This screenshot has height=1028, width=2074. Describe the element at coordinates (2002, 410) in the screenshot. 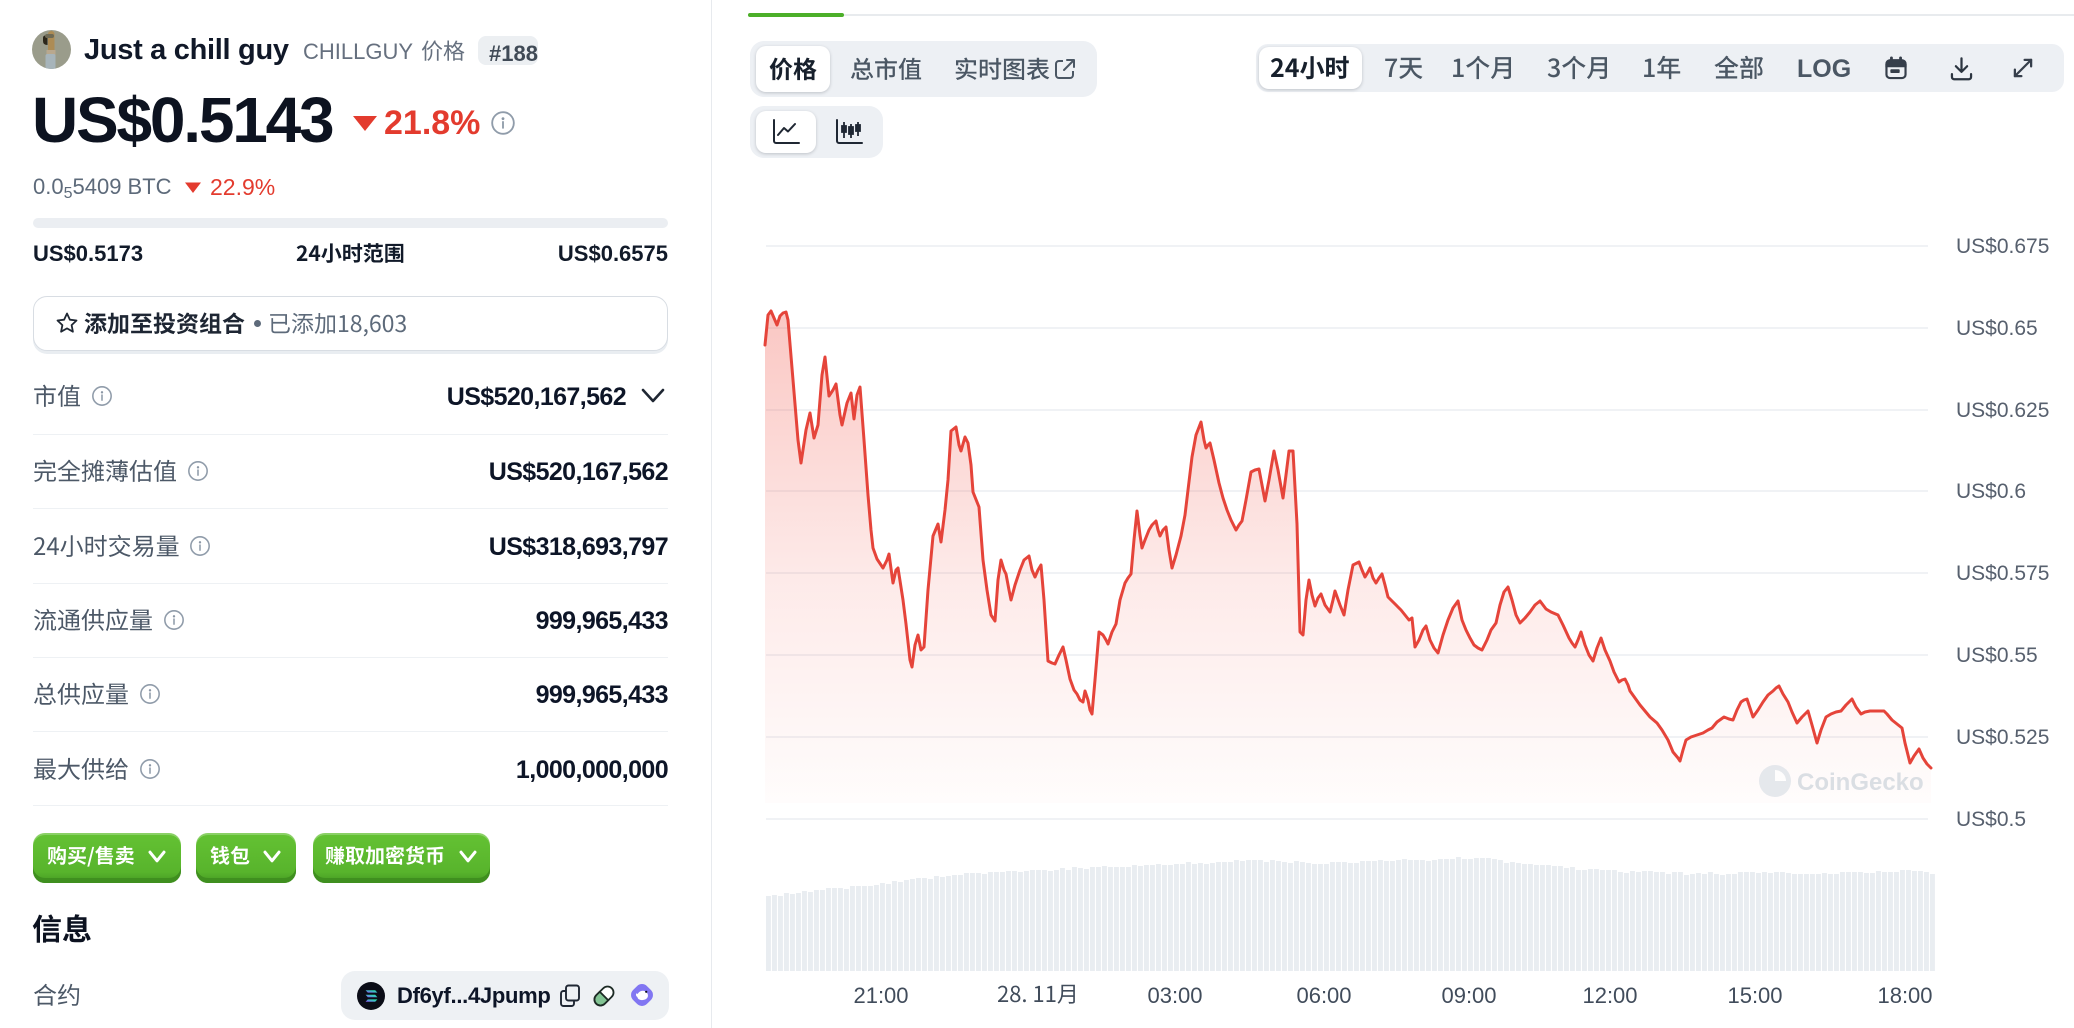

I see `svg-text: US$0.625` at that location.